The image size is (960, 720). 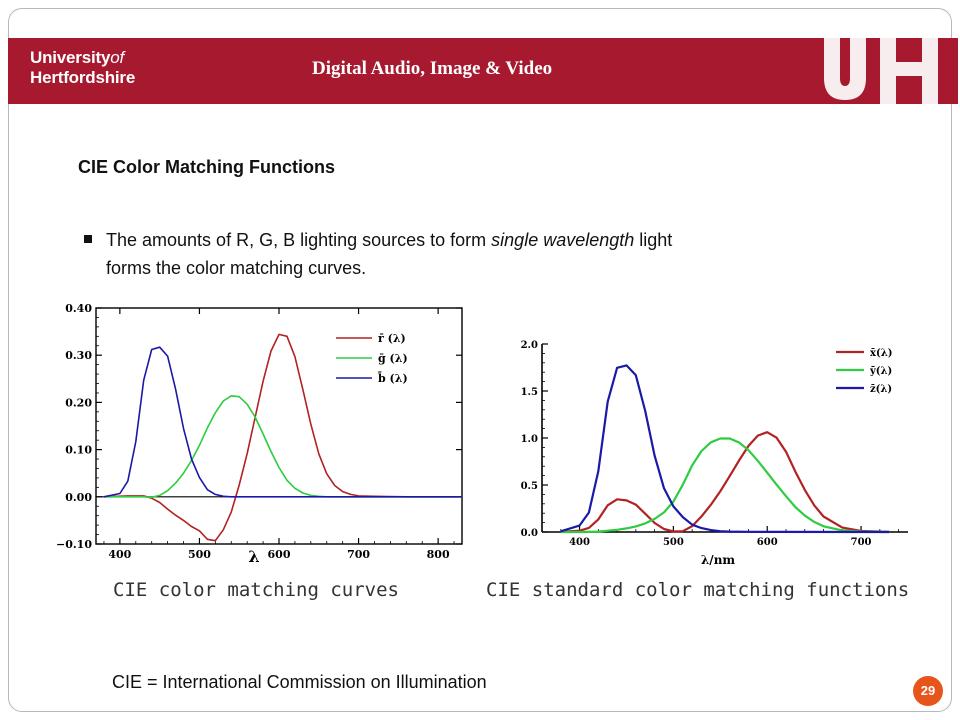 I want to click on header-banner, so click(x=483, y=71).